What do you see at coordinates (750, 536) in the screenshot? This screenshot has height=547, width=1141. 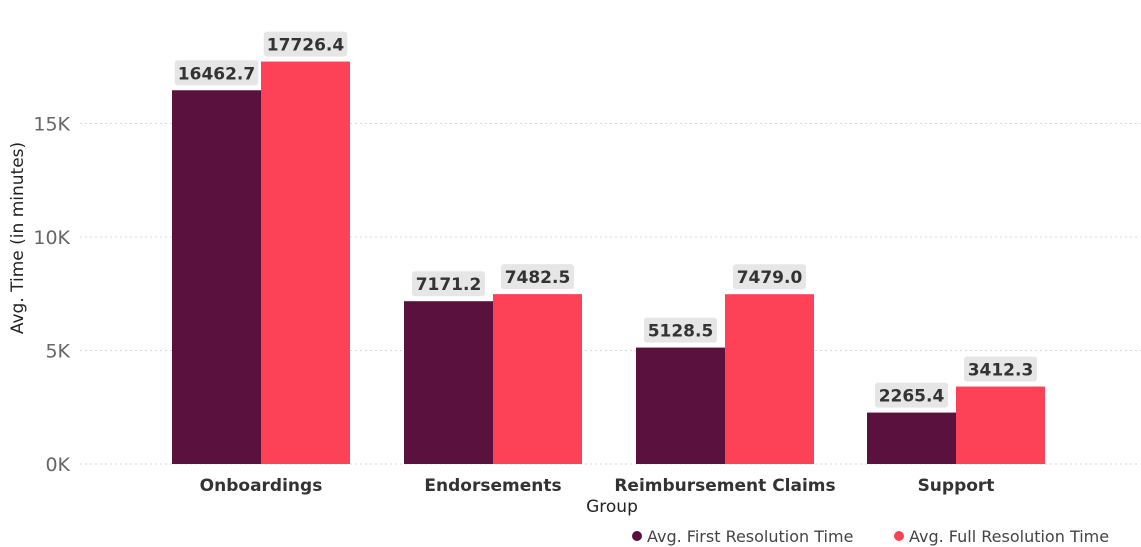 I see `legend-label: Avg. First Resolution Time` at bounding box center [750, 536].